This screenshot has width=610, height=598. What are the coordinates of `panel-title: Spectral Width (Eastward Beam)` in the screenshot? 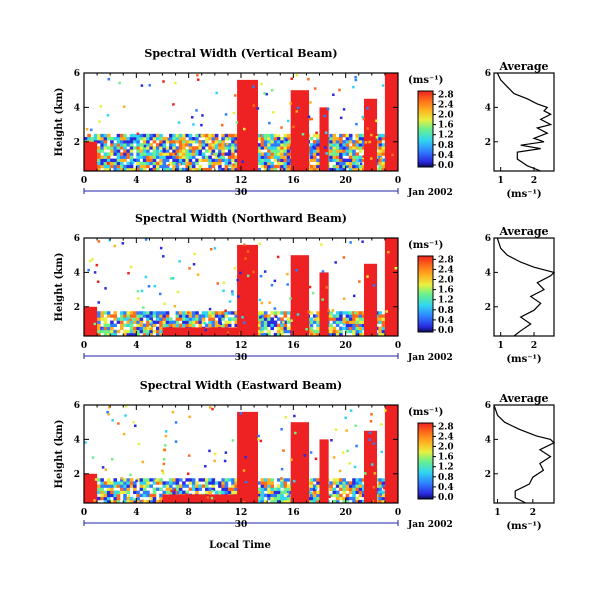 It's located at (241, 385).